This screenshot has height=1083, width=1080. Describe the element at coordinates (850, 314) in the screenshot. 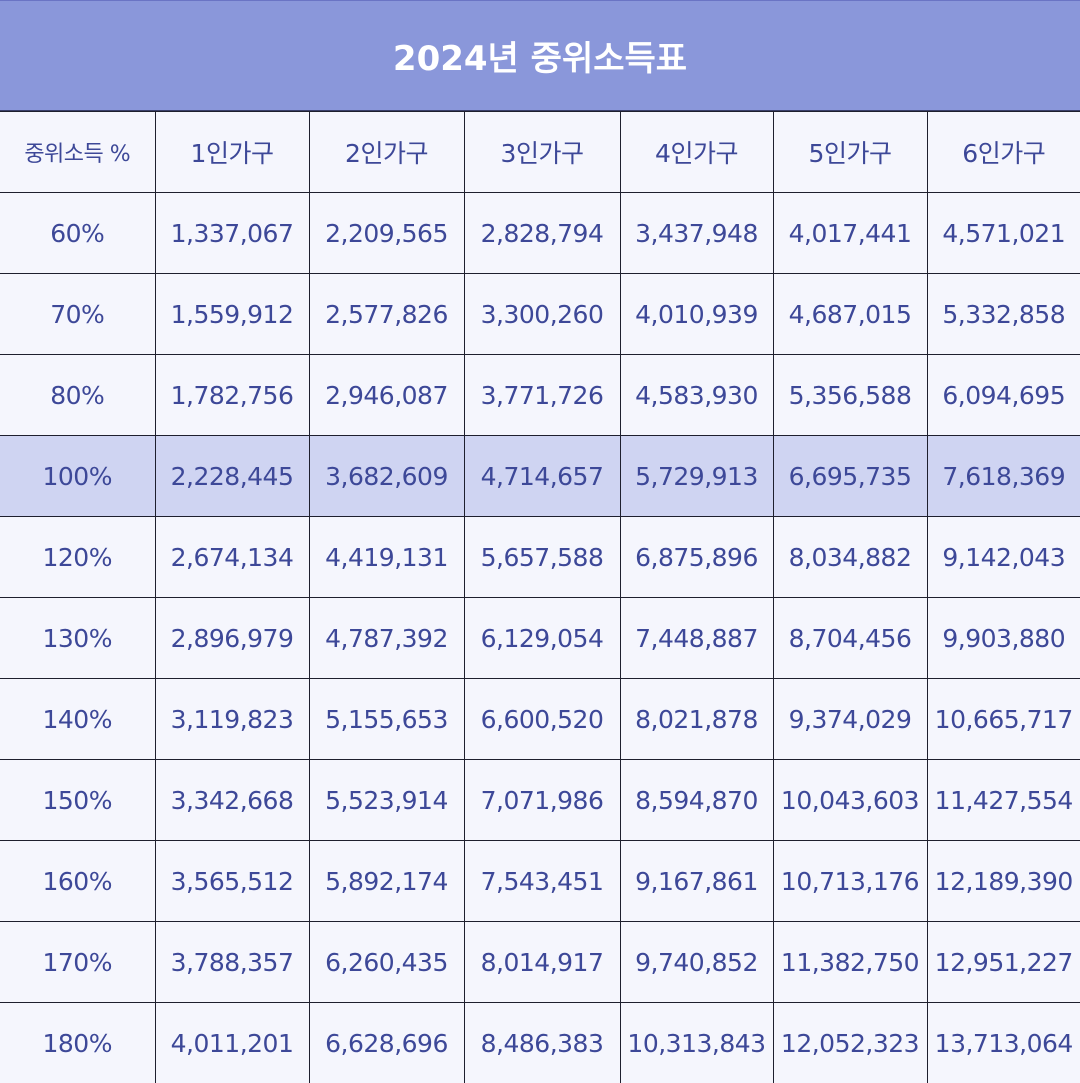

I see `income-value-cell: 4,687,015` at that location.